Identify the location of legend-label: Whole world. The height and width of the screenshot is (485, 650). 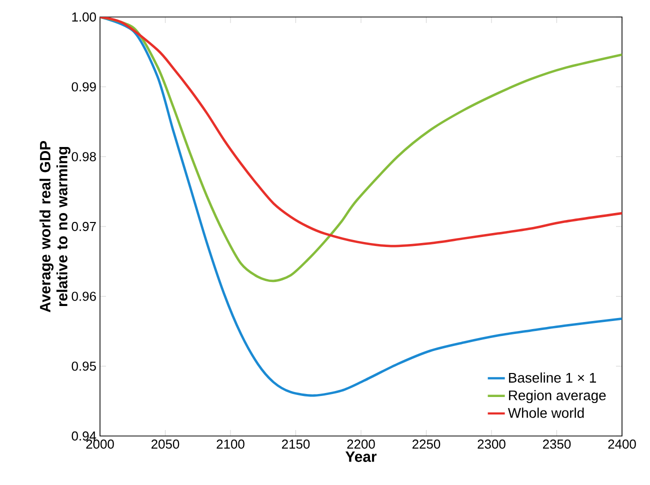
(546, 413).